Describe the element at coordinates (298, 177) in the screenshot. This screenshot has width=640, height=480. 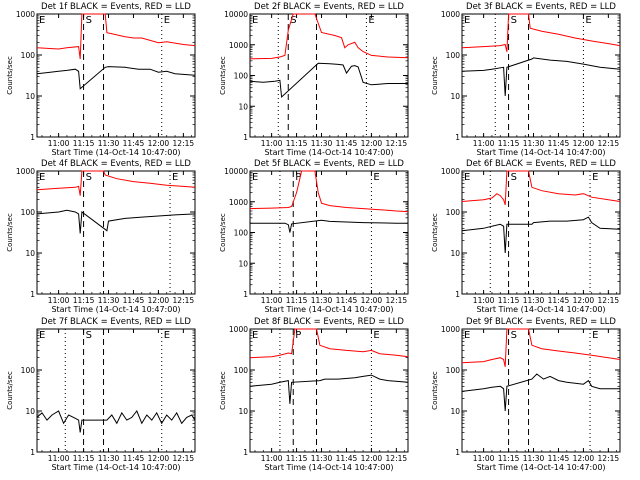
I see `marker-label: P` at that location.